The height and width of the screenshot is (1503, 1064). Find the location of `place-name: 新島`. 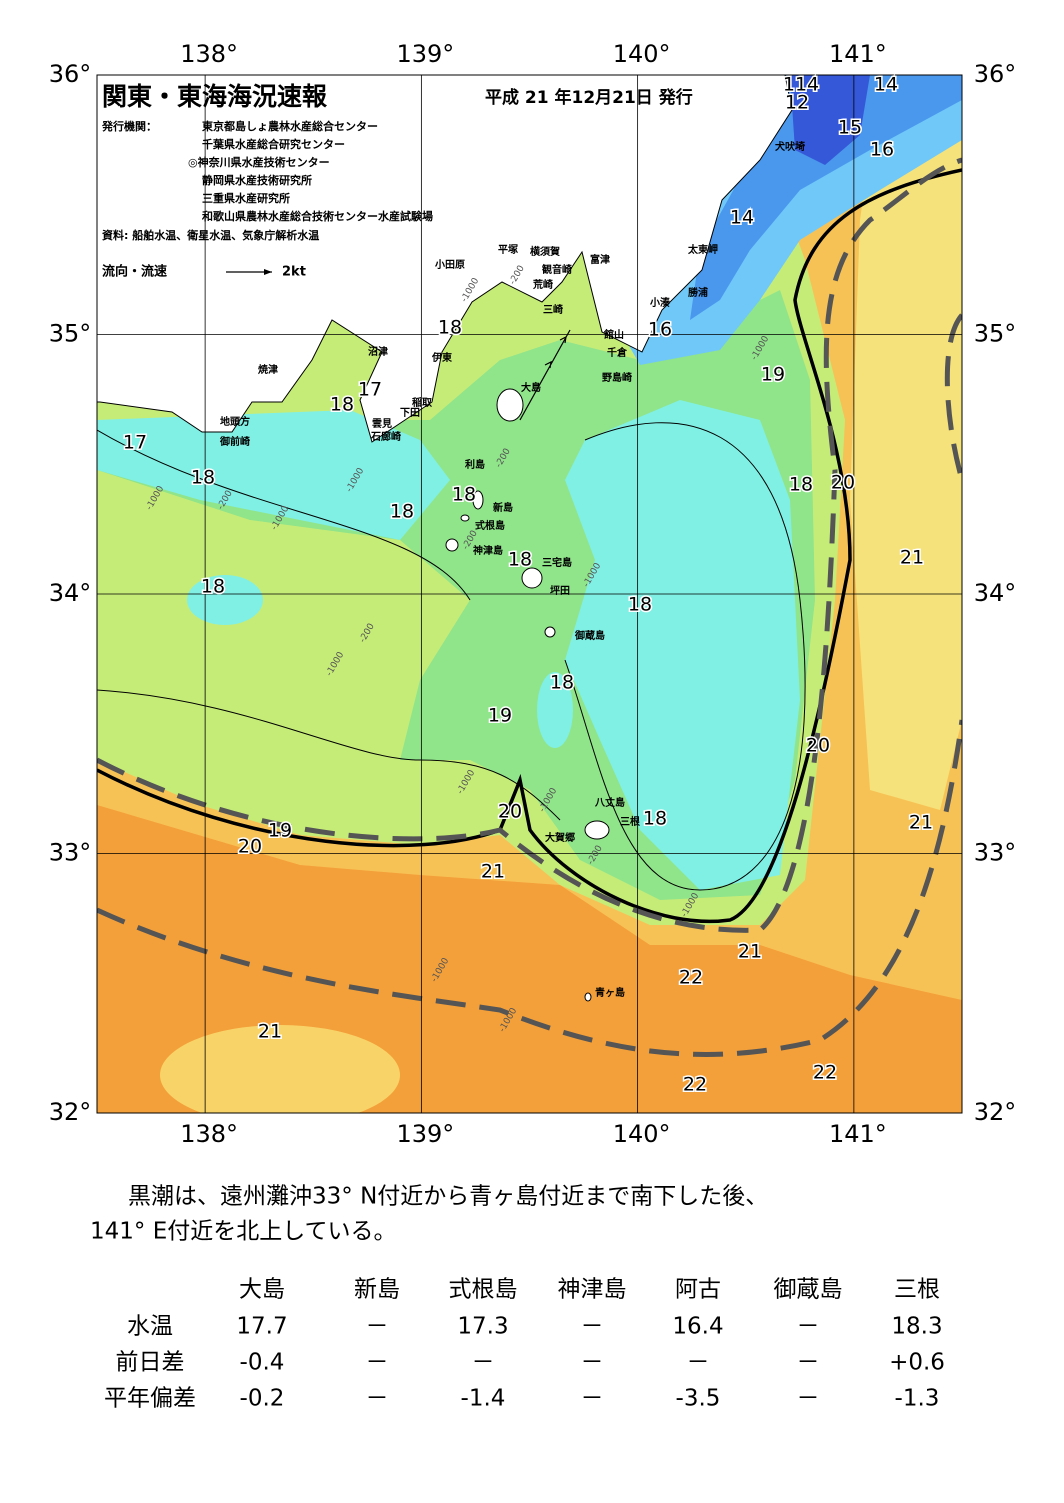

place-name: 新島 is located at coordinates (503, 507).